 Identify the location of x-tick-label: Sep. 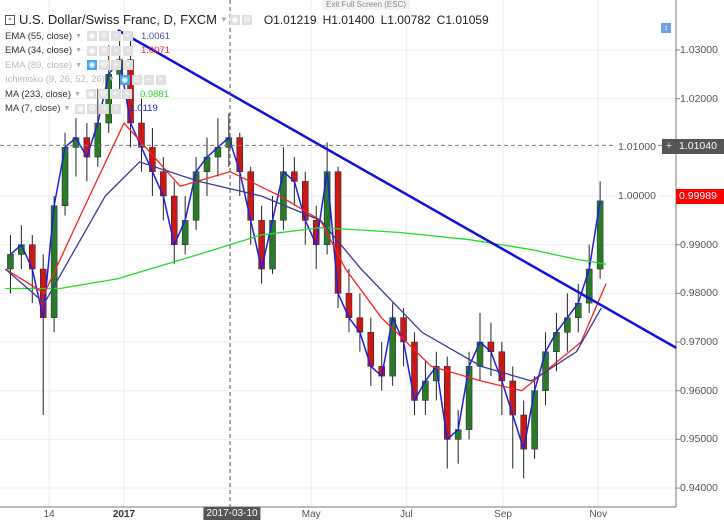
(503, 514).